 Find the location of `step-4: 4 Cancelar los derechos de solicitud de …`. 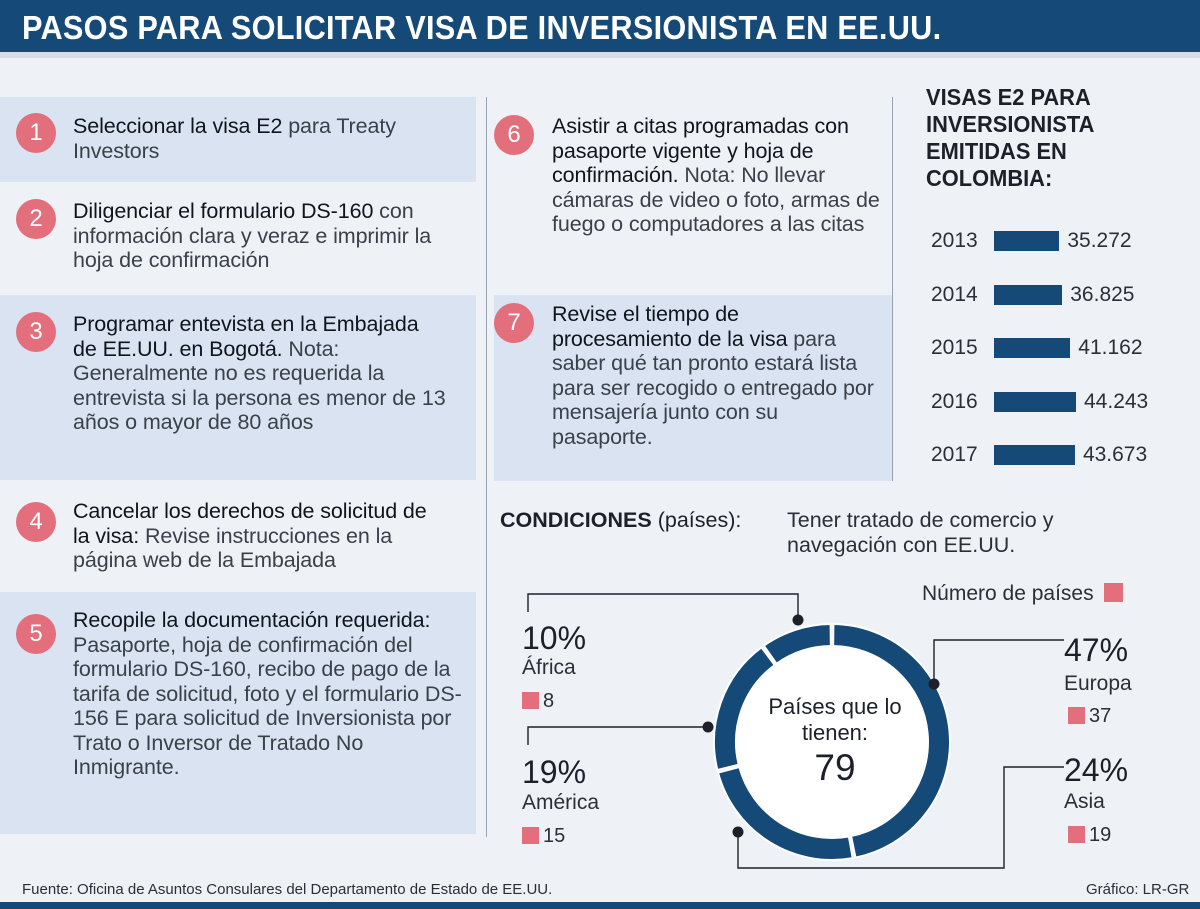

step-4: 4 Cancelar los derechos de solicitud de … is located at coordinates (238, 536).